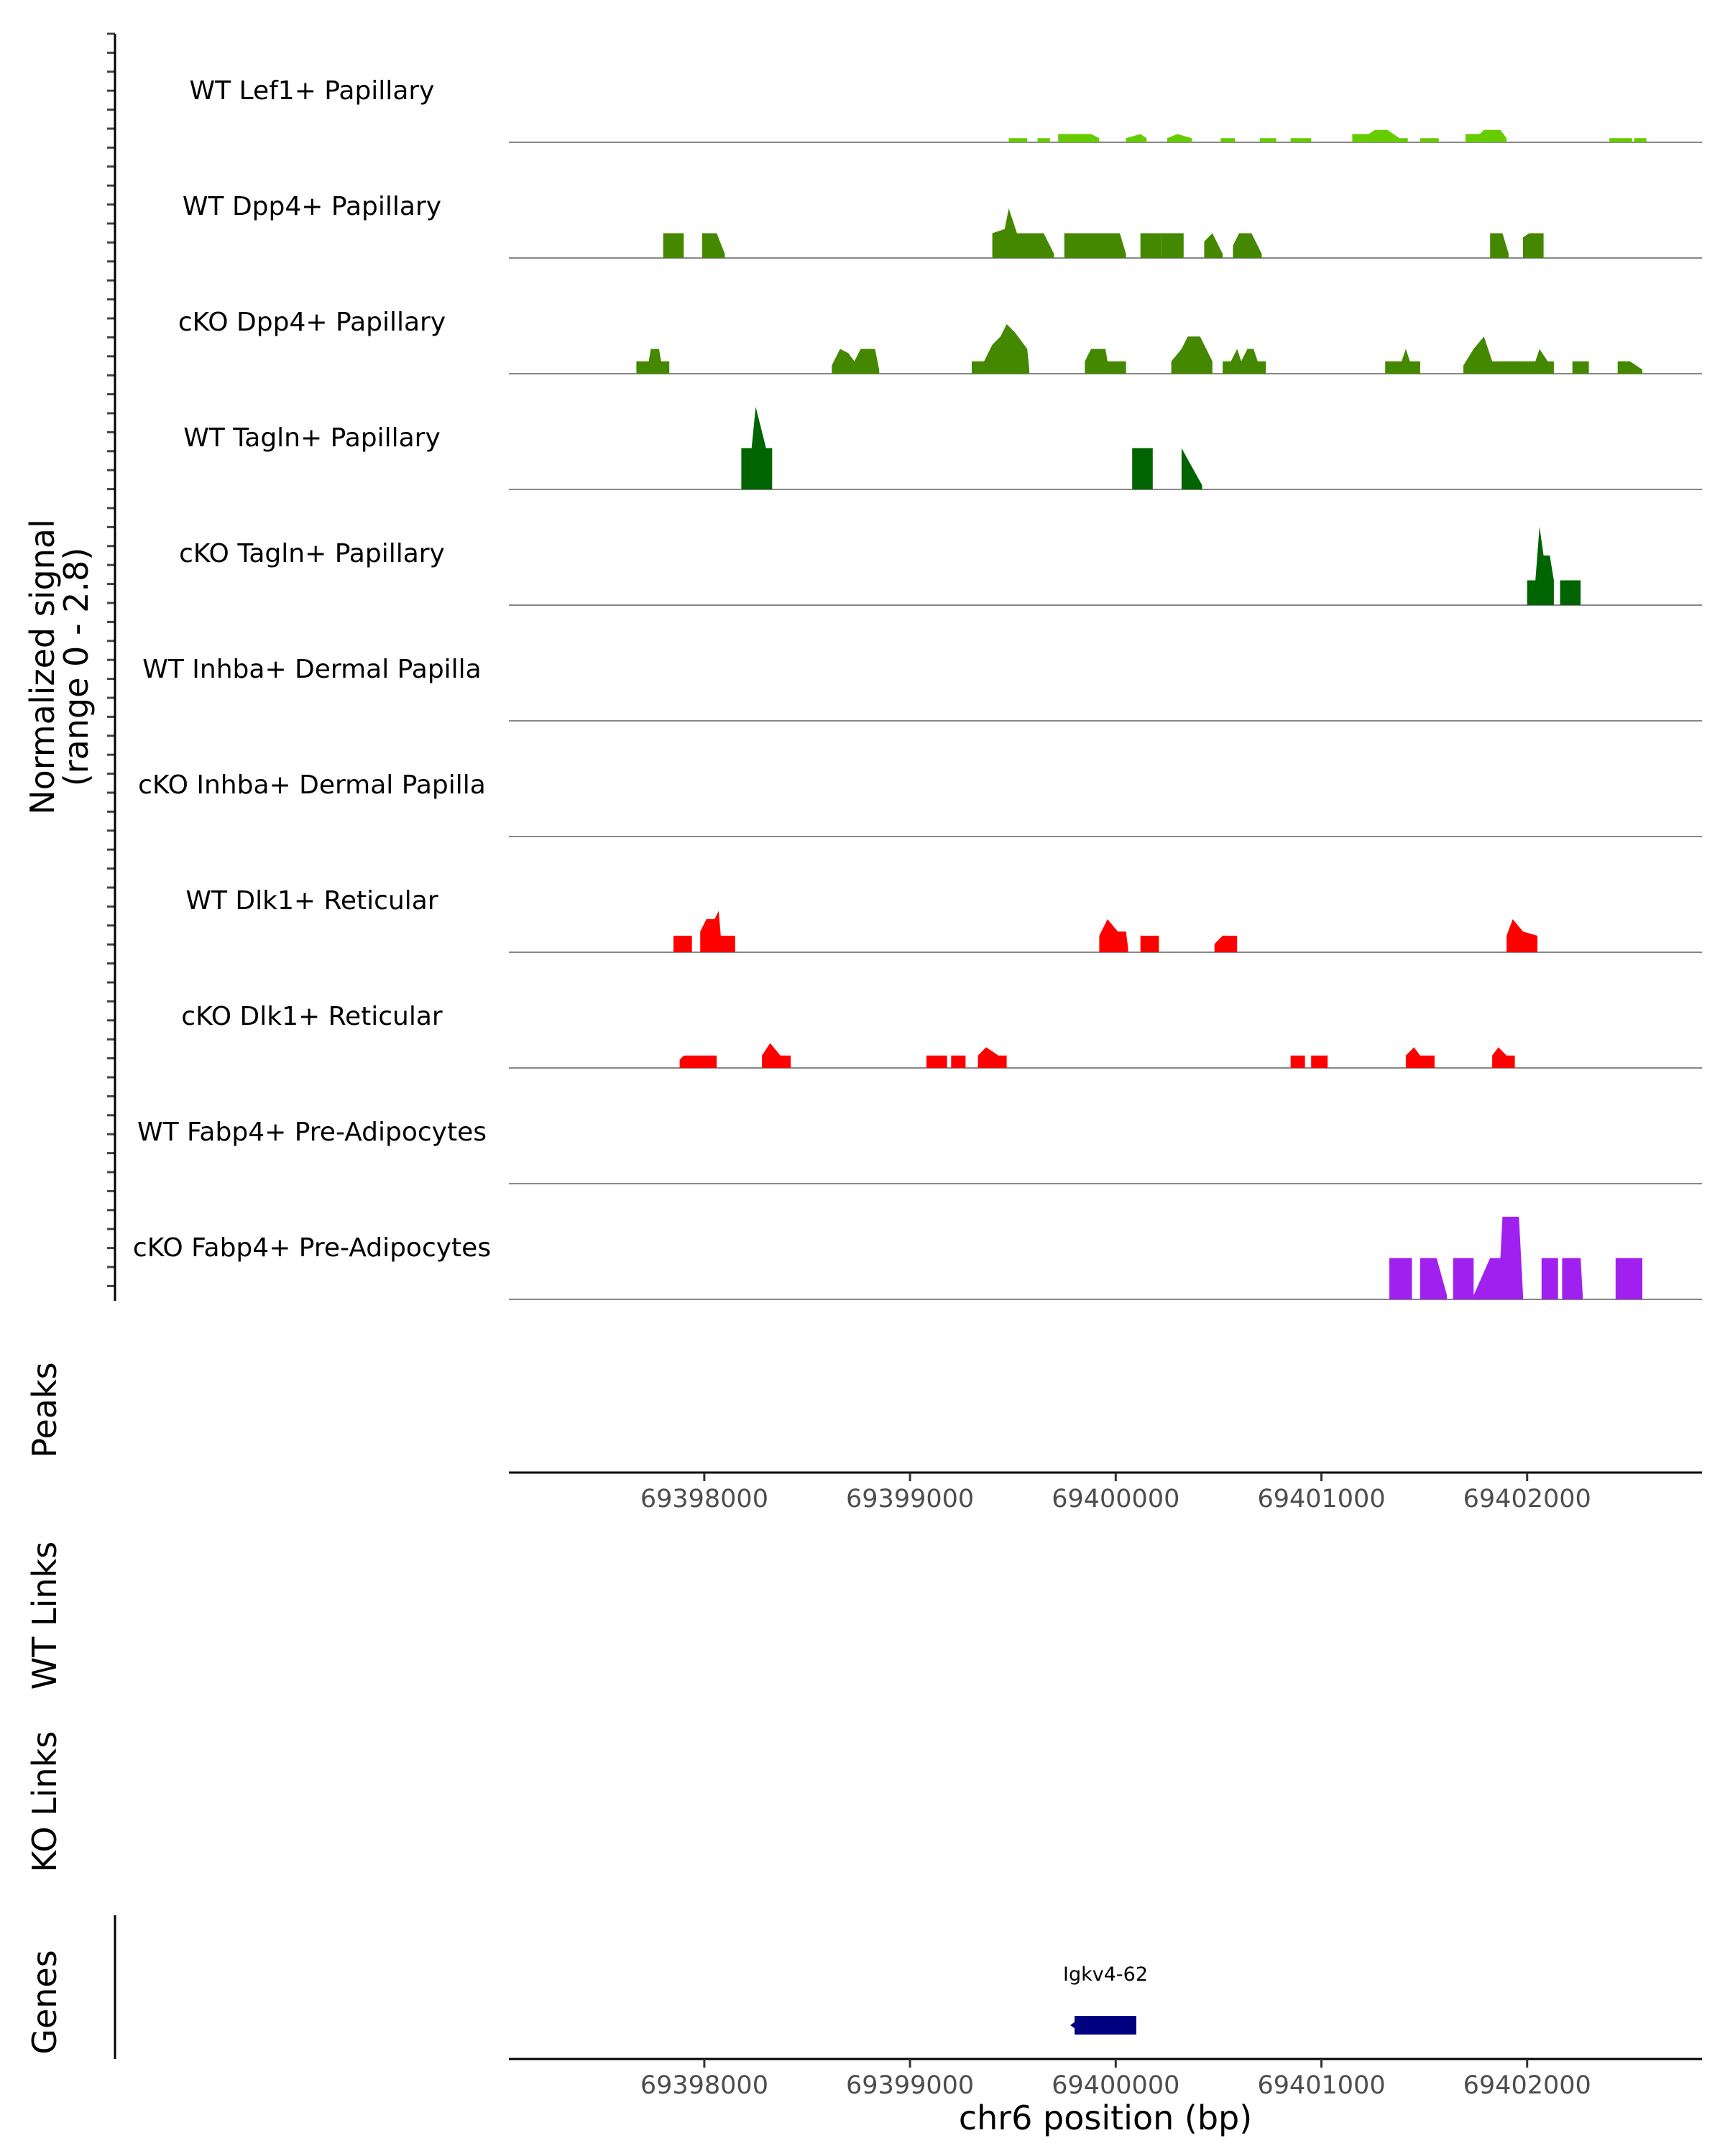  What do you see at coordinates (111, 659) in the screenshot?
I see `signal-y-axis-ticks` at bounding box center [111, 659].